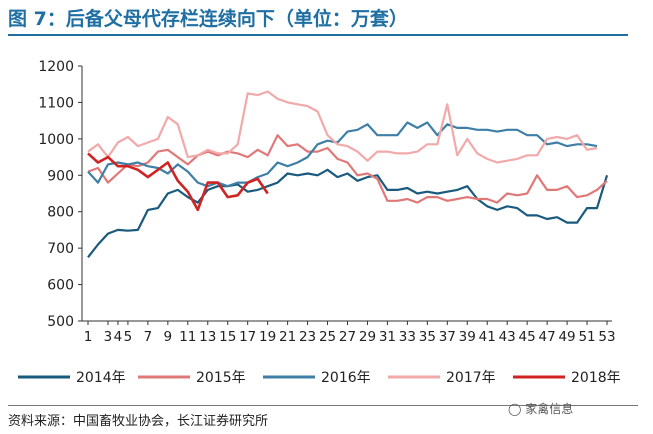 Image resolution: width=653 pixels, height=434 pixels. Describe the element at coordinates (471, 378) in the screenshot. I see `legend-label-3: 2017年` at that location.